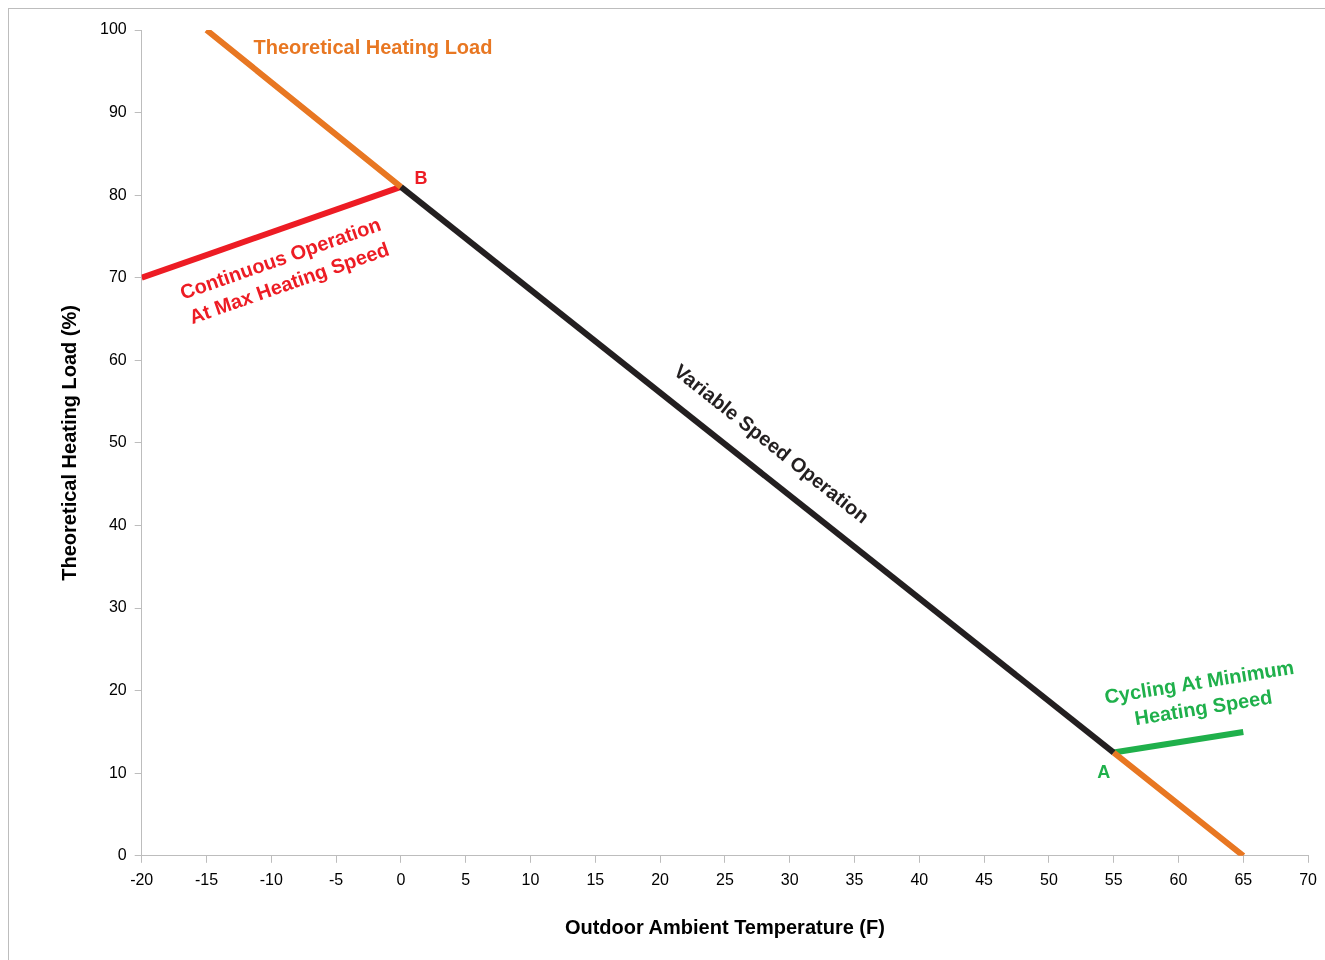 This screenshot has width=1325, height=960. Describe the element at coordinates (984, 879) in the screenshot. I see `x-tick-label: 45` at that location.